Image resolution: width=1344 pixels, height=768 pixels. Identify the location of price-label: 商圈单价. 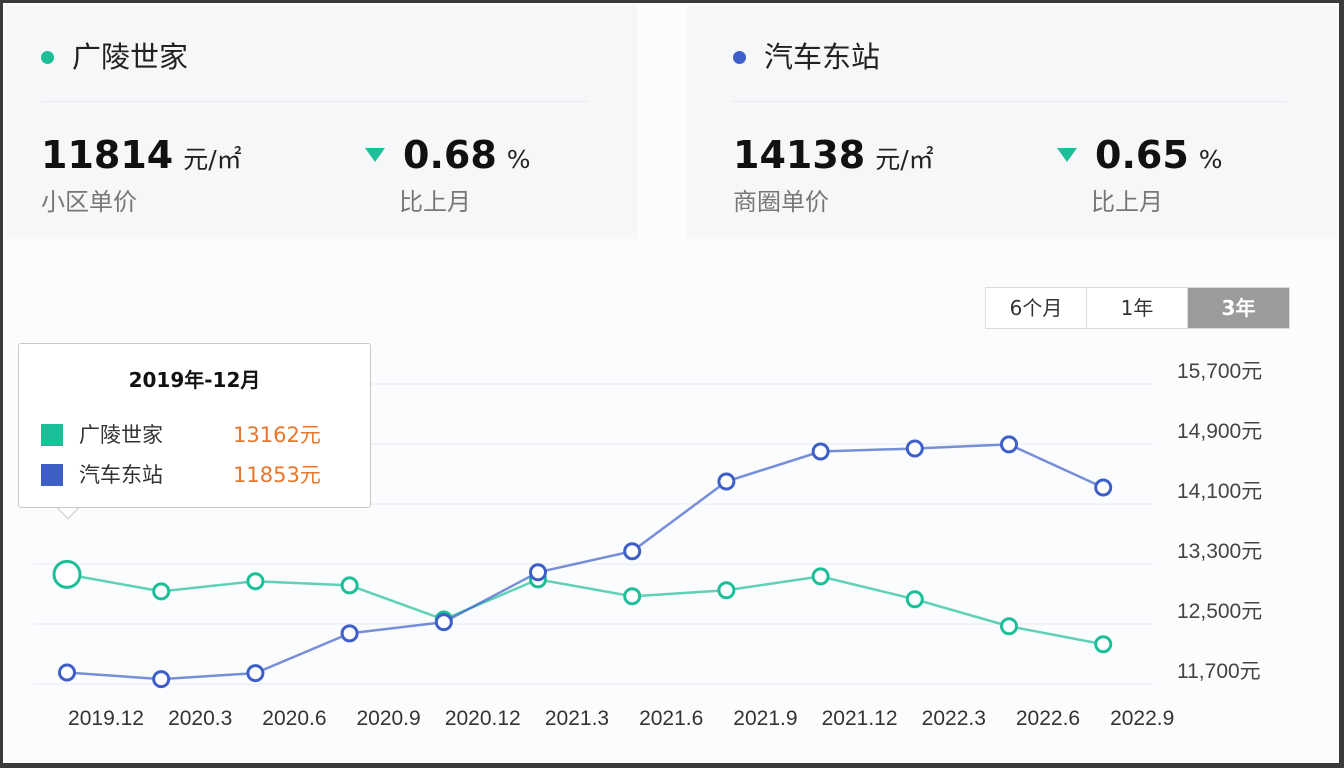
(781, 202).